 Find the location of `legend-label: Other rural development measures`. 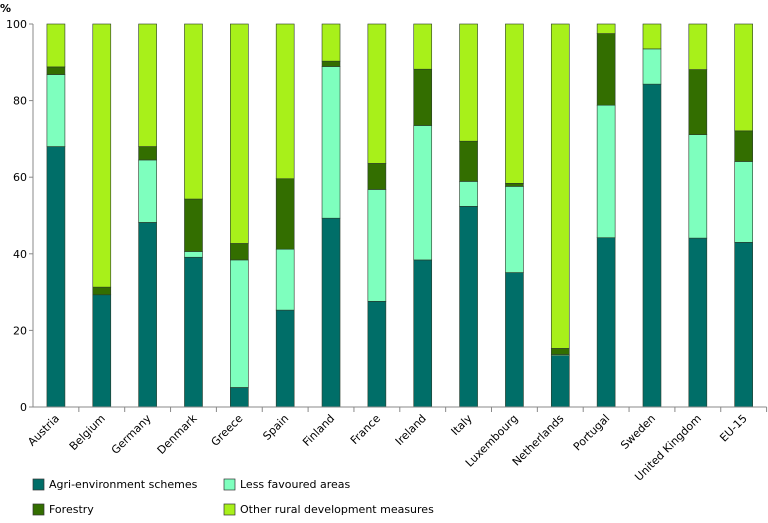

legend-label: Other rural development measures is located at coordinates (337, 509).